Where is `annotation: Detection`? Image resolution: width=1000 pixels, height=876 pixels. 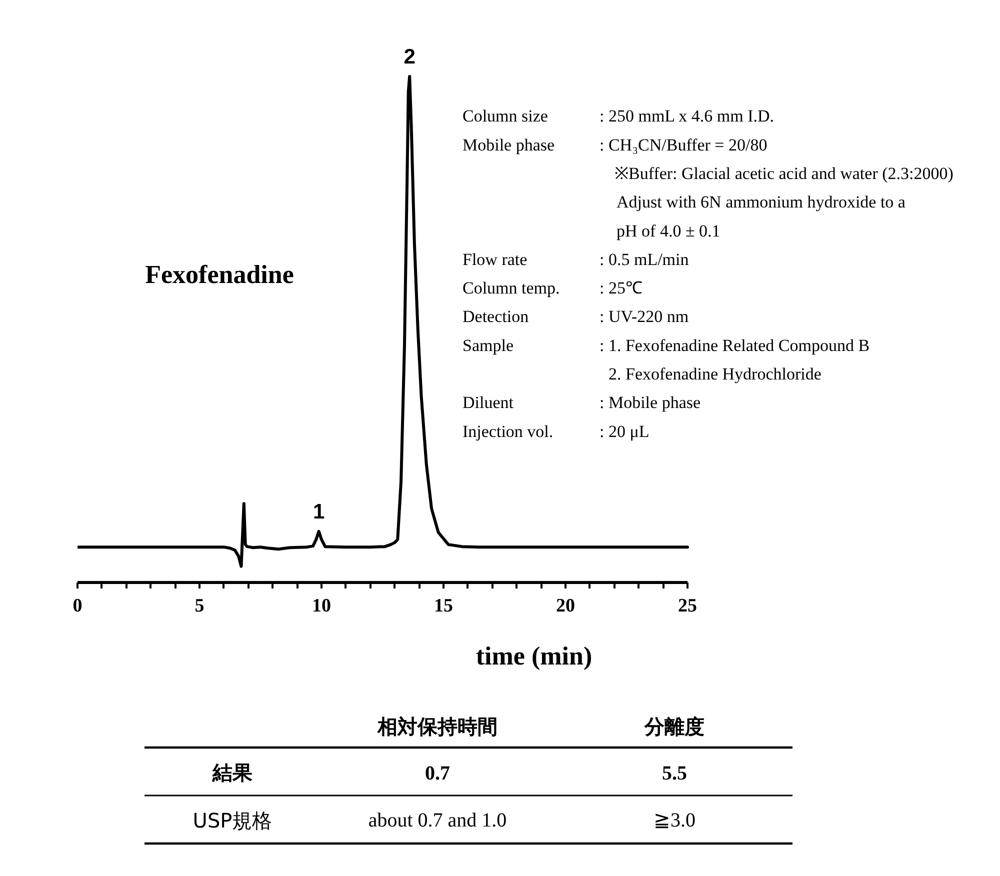
annotation: Detection is located at coordinates (496, 316).